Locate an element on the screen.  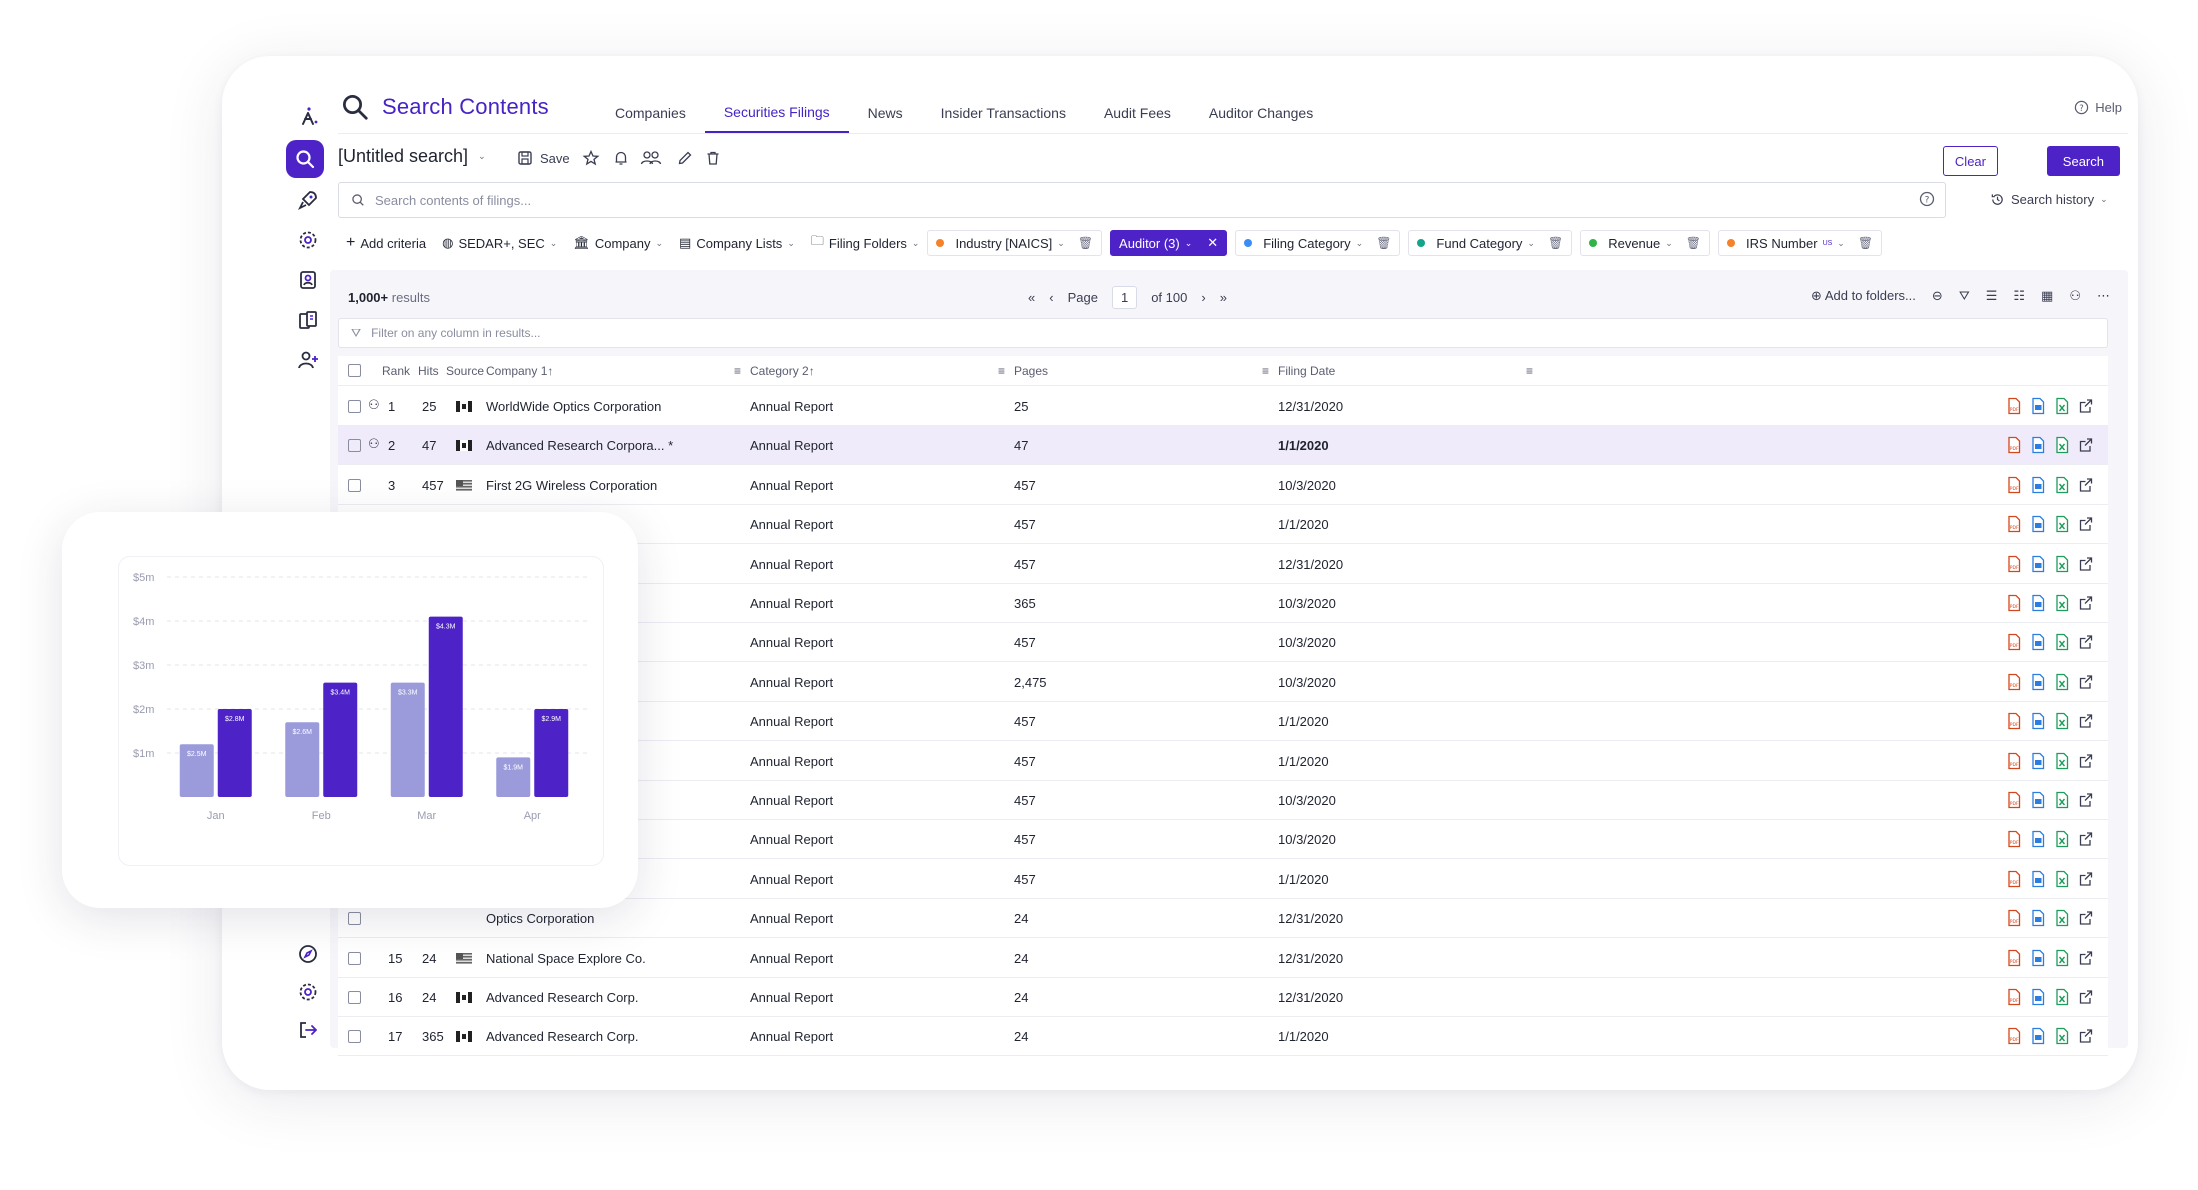
filing-folders-filter: 🗀 Filing Folders ⌄ is located at coordinates (865, 243).